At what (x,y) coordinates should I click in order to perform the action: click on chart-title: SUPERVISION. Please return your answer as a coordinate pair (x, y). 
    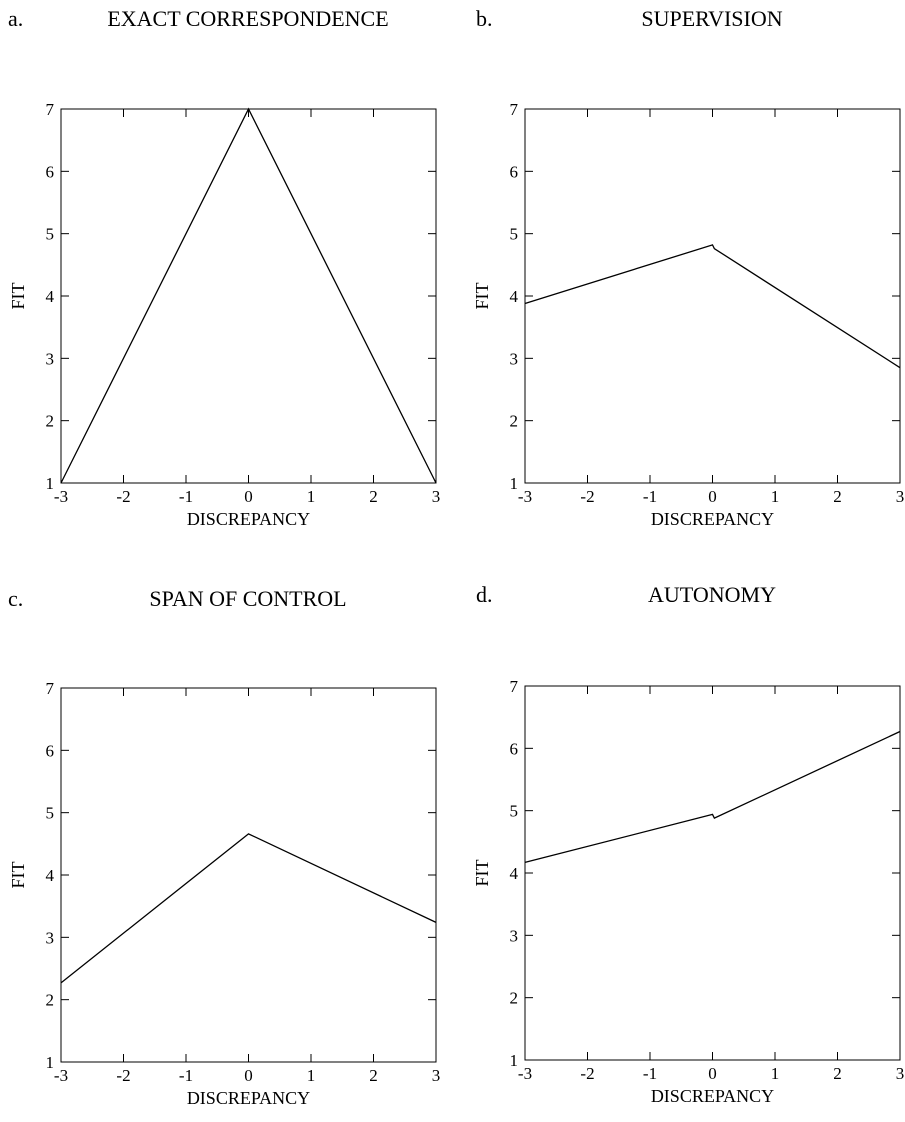
    Looking at the image, I should click on (711, 18).